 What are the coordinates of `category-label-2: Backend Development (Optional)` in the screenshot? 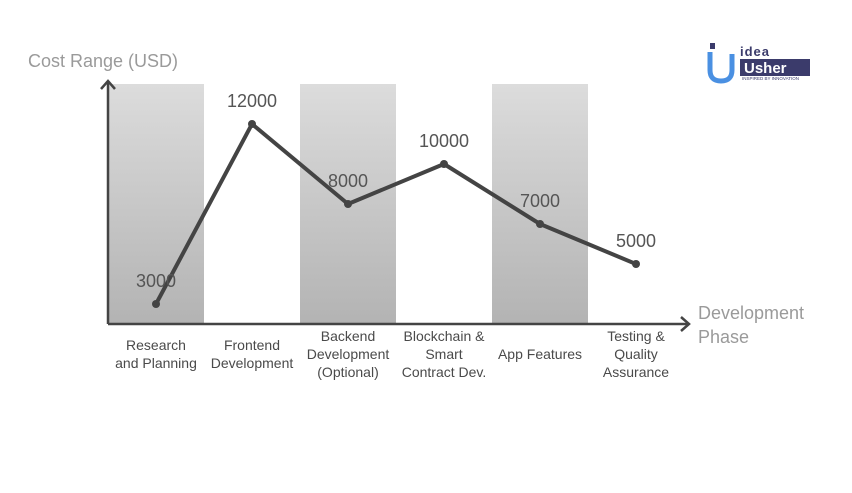 It's located at (348, 354).